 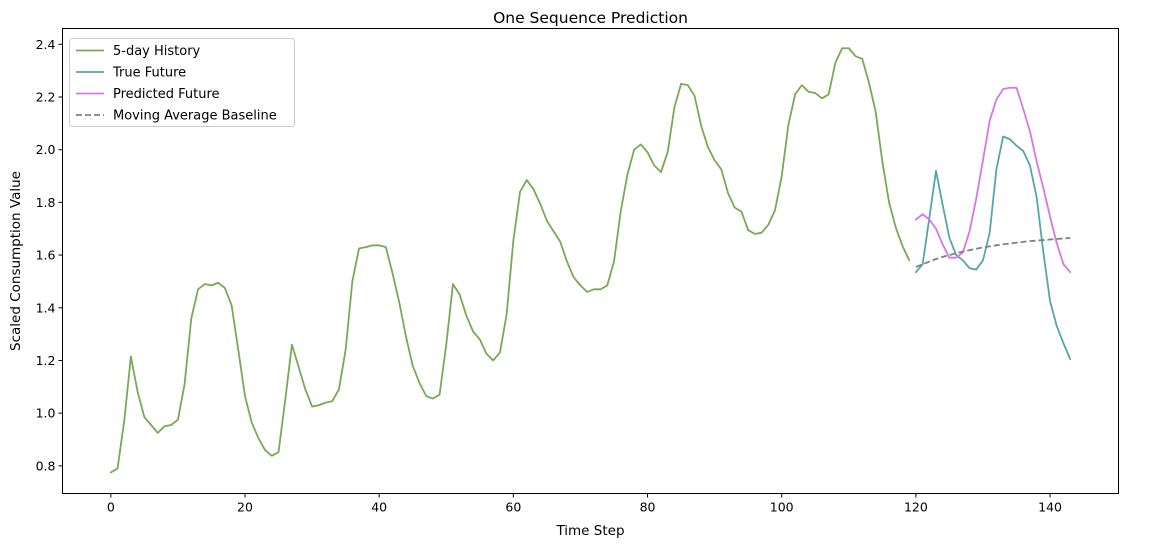 What do you see at coordinates (513, 507) in the screenshot?
I see `x-tick-label: 60` at bounding box center [513, 507].